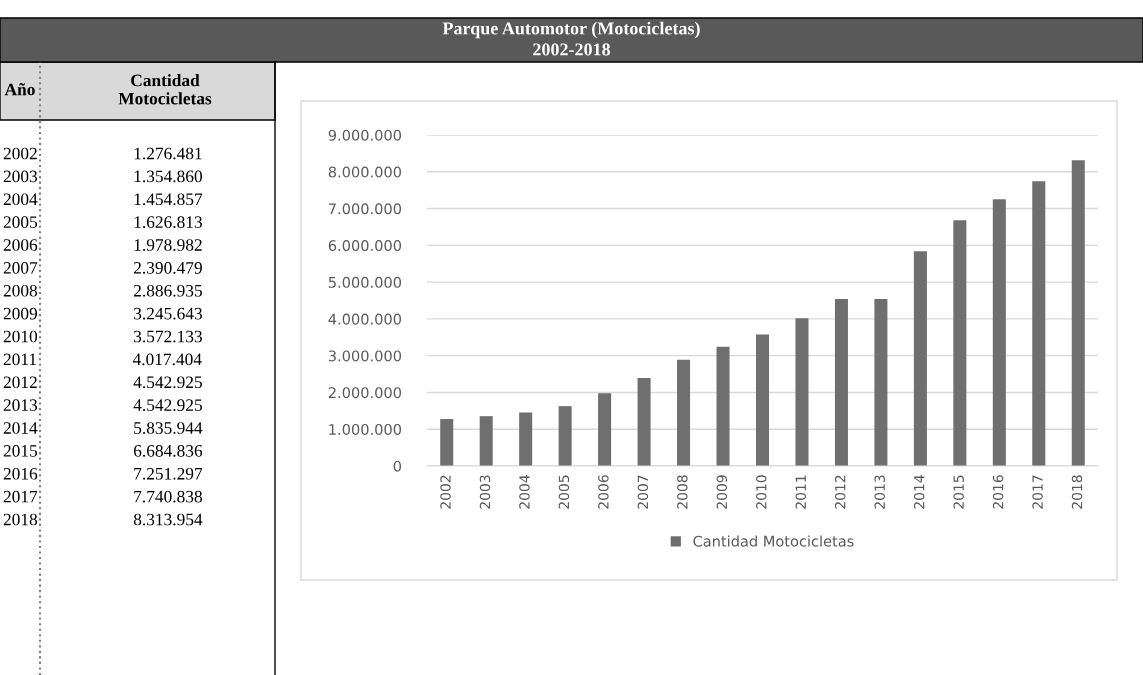 The image size is (1143, 675). Describe the element at coordinates (445, 492) in the screenshot. I see `x-tick-label: 2002` at that location.